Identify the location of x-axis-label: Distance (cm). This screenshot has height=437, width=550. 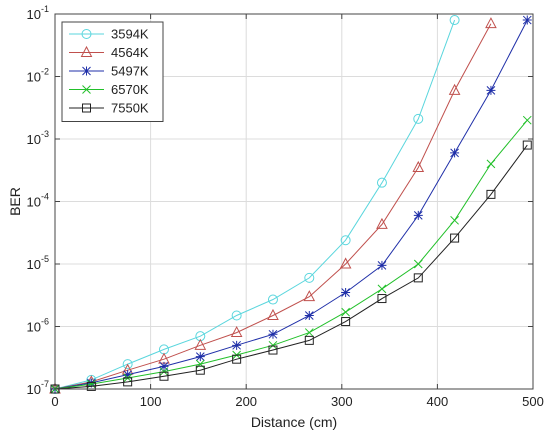
(294, 422).